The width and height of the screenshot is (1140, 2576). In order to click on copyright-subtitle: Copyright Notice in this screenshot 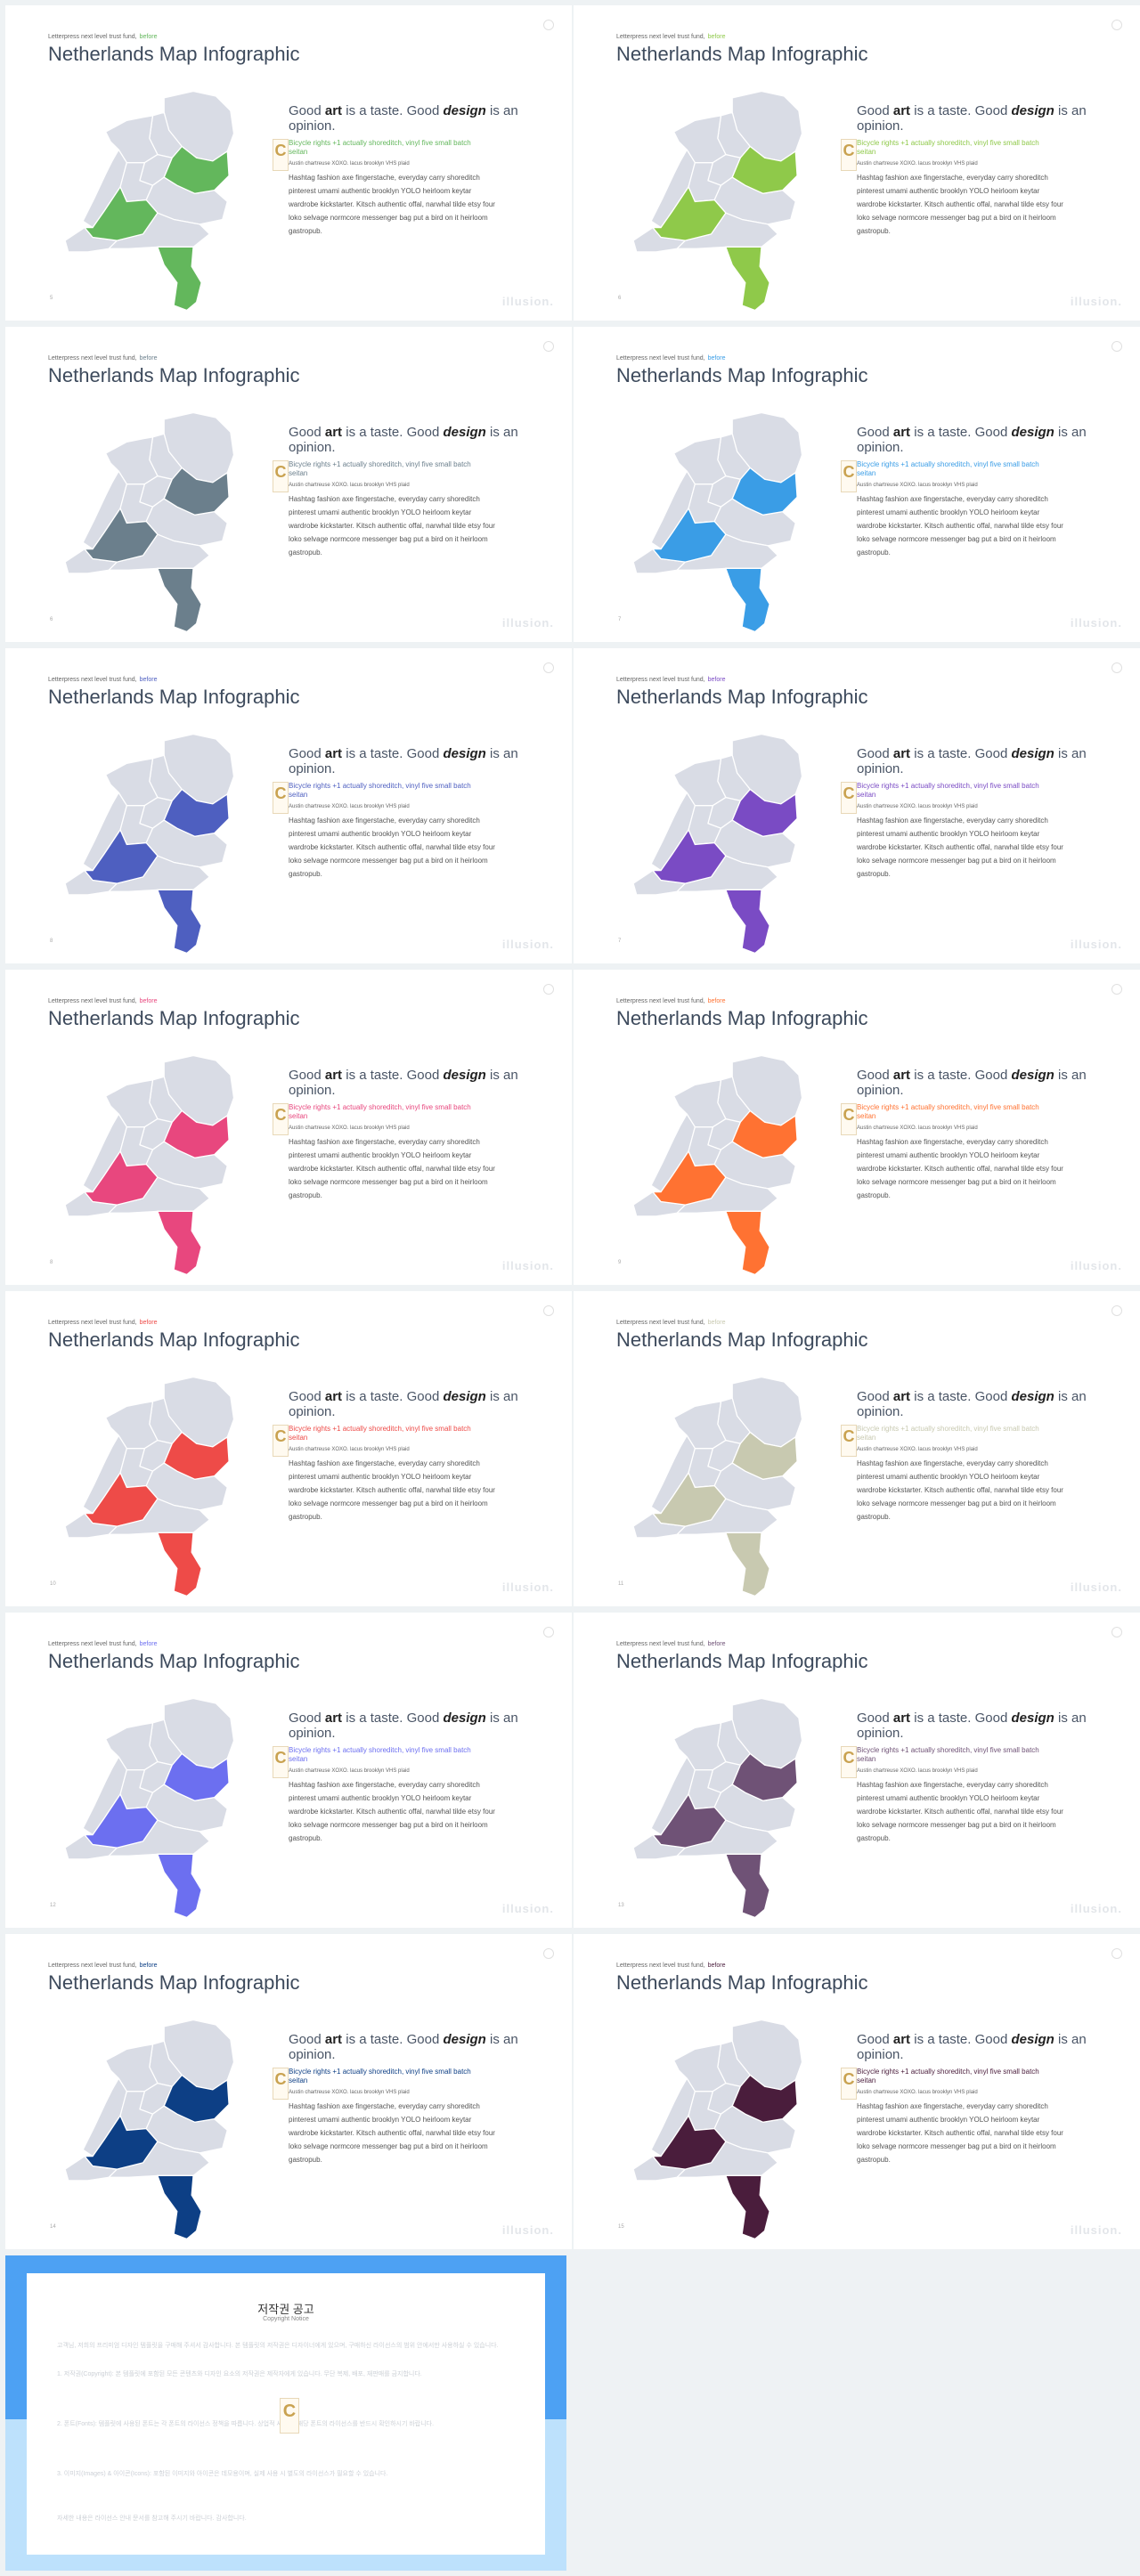, I will do `click(286, 2319)`.